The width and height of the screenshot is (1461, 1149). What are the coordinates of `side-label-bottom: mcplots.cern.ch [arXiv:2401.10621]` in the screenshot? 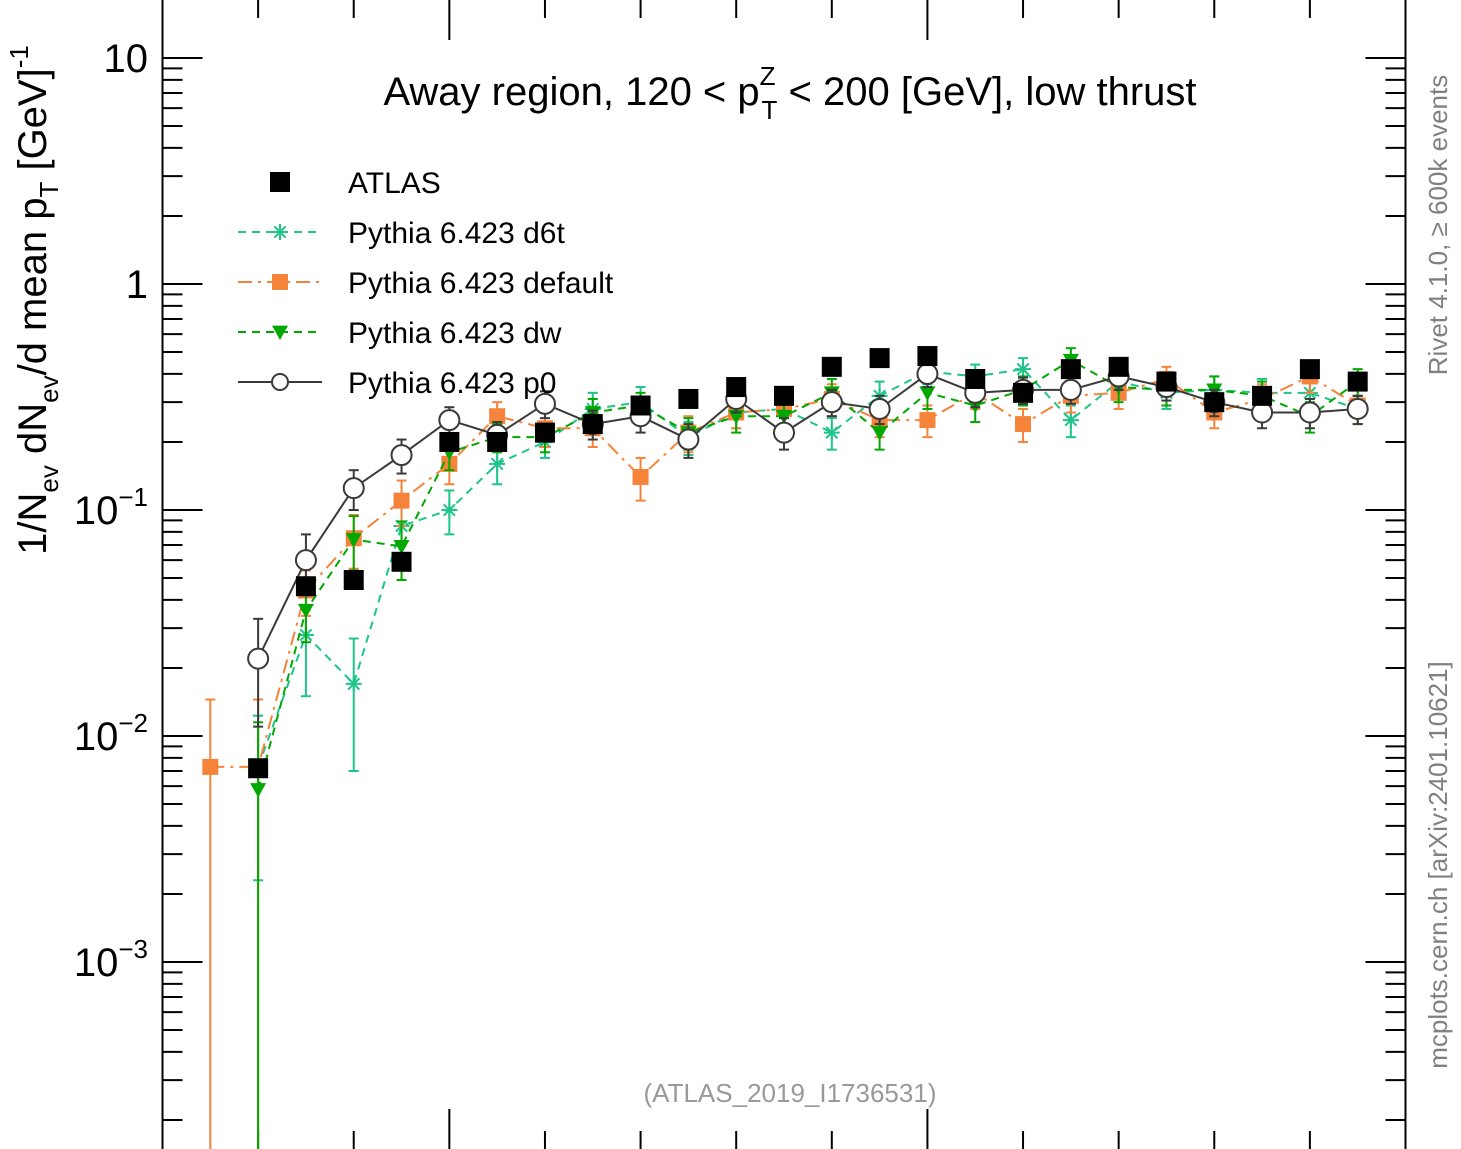 It's located at (1438, 865).